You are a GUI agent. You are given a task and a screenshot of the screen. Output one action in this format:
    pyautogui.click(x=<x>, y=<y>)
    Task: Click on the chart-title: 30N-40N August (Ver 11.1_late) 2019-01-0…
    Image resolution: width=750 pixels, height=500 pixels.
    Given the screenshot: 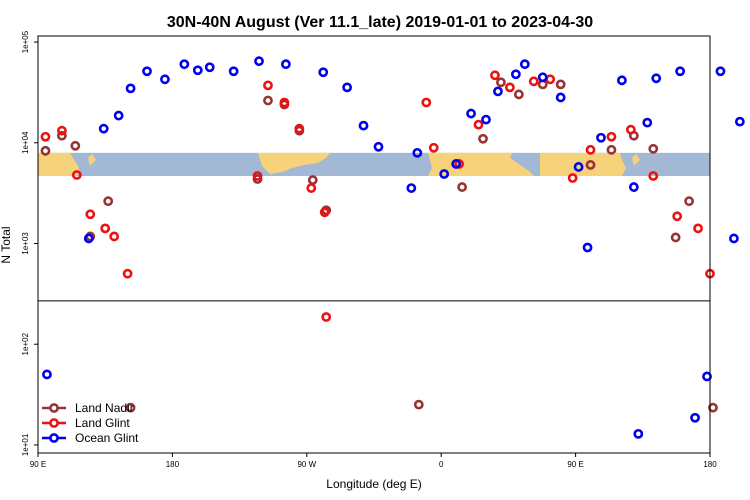 What is the action you would take?
    pyautogui.click(x=380, y=22)
    